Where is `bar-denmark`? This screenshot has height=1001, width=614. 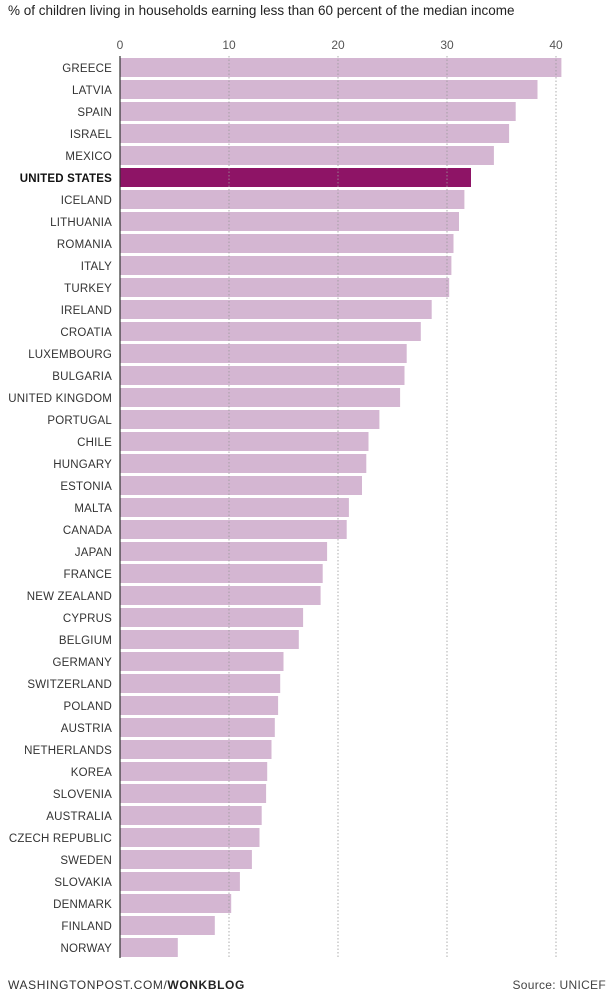
bar-denmark is located at coordinates (176, 903).